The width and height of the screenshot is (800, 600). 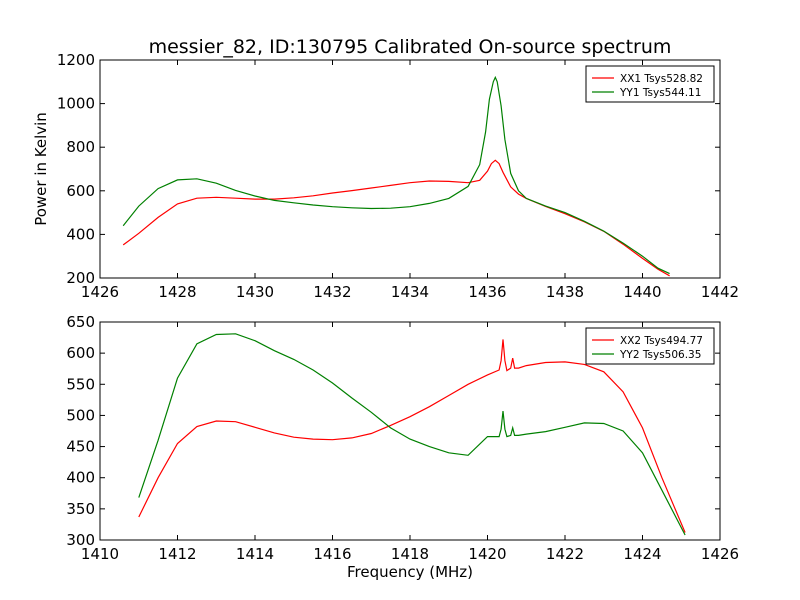 What do you see at coordinates (177, 292) in the screenshot?
I see `x-tick-label: 1428` at bounding box center [177, 292].